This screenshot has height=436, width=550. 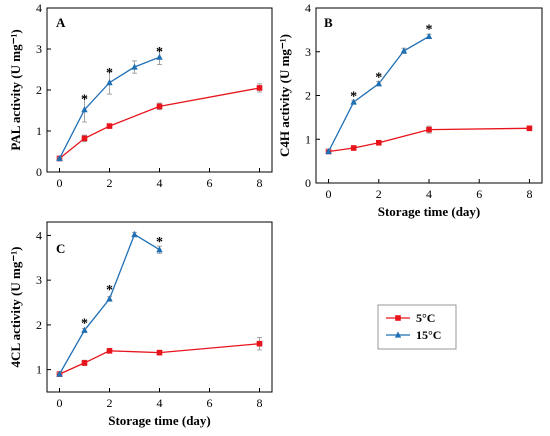 What do you see at coordinates (15, 89) in the screenshot?
I see `y-axis-label: PAL activity (U mg⁻¹)` at bounding box center [15, 89].